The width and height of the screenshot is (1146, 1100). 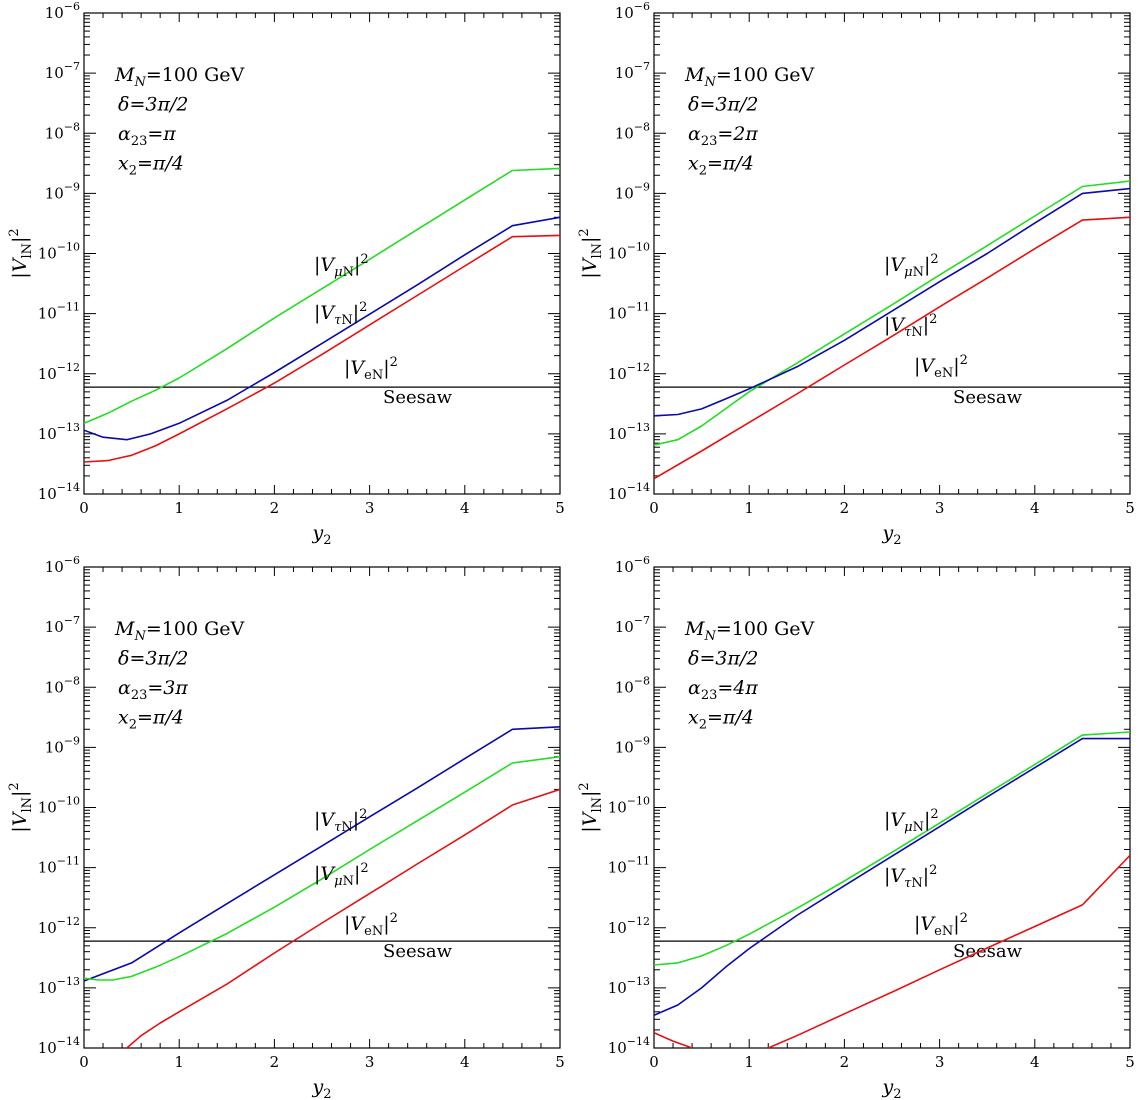 What do you see at coordinates (153, 690) in the screenshot?
I see `param-line: α23=3π` at bounding box center [153, 690].